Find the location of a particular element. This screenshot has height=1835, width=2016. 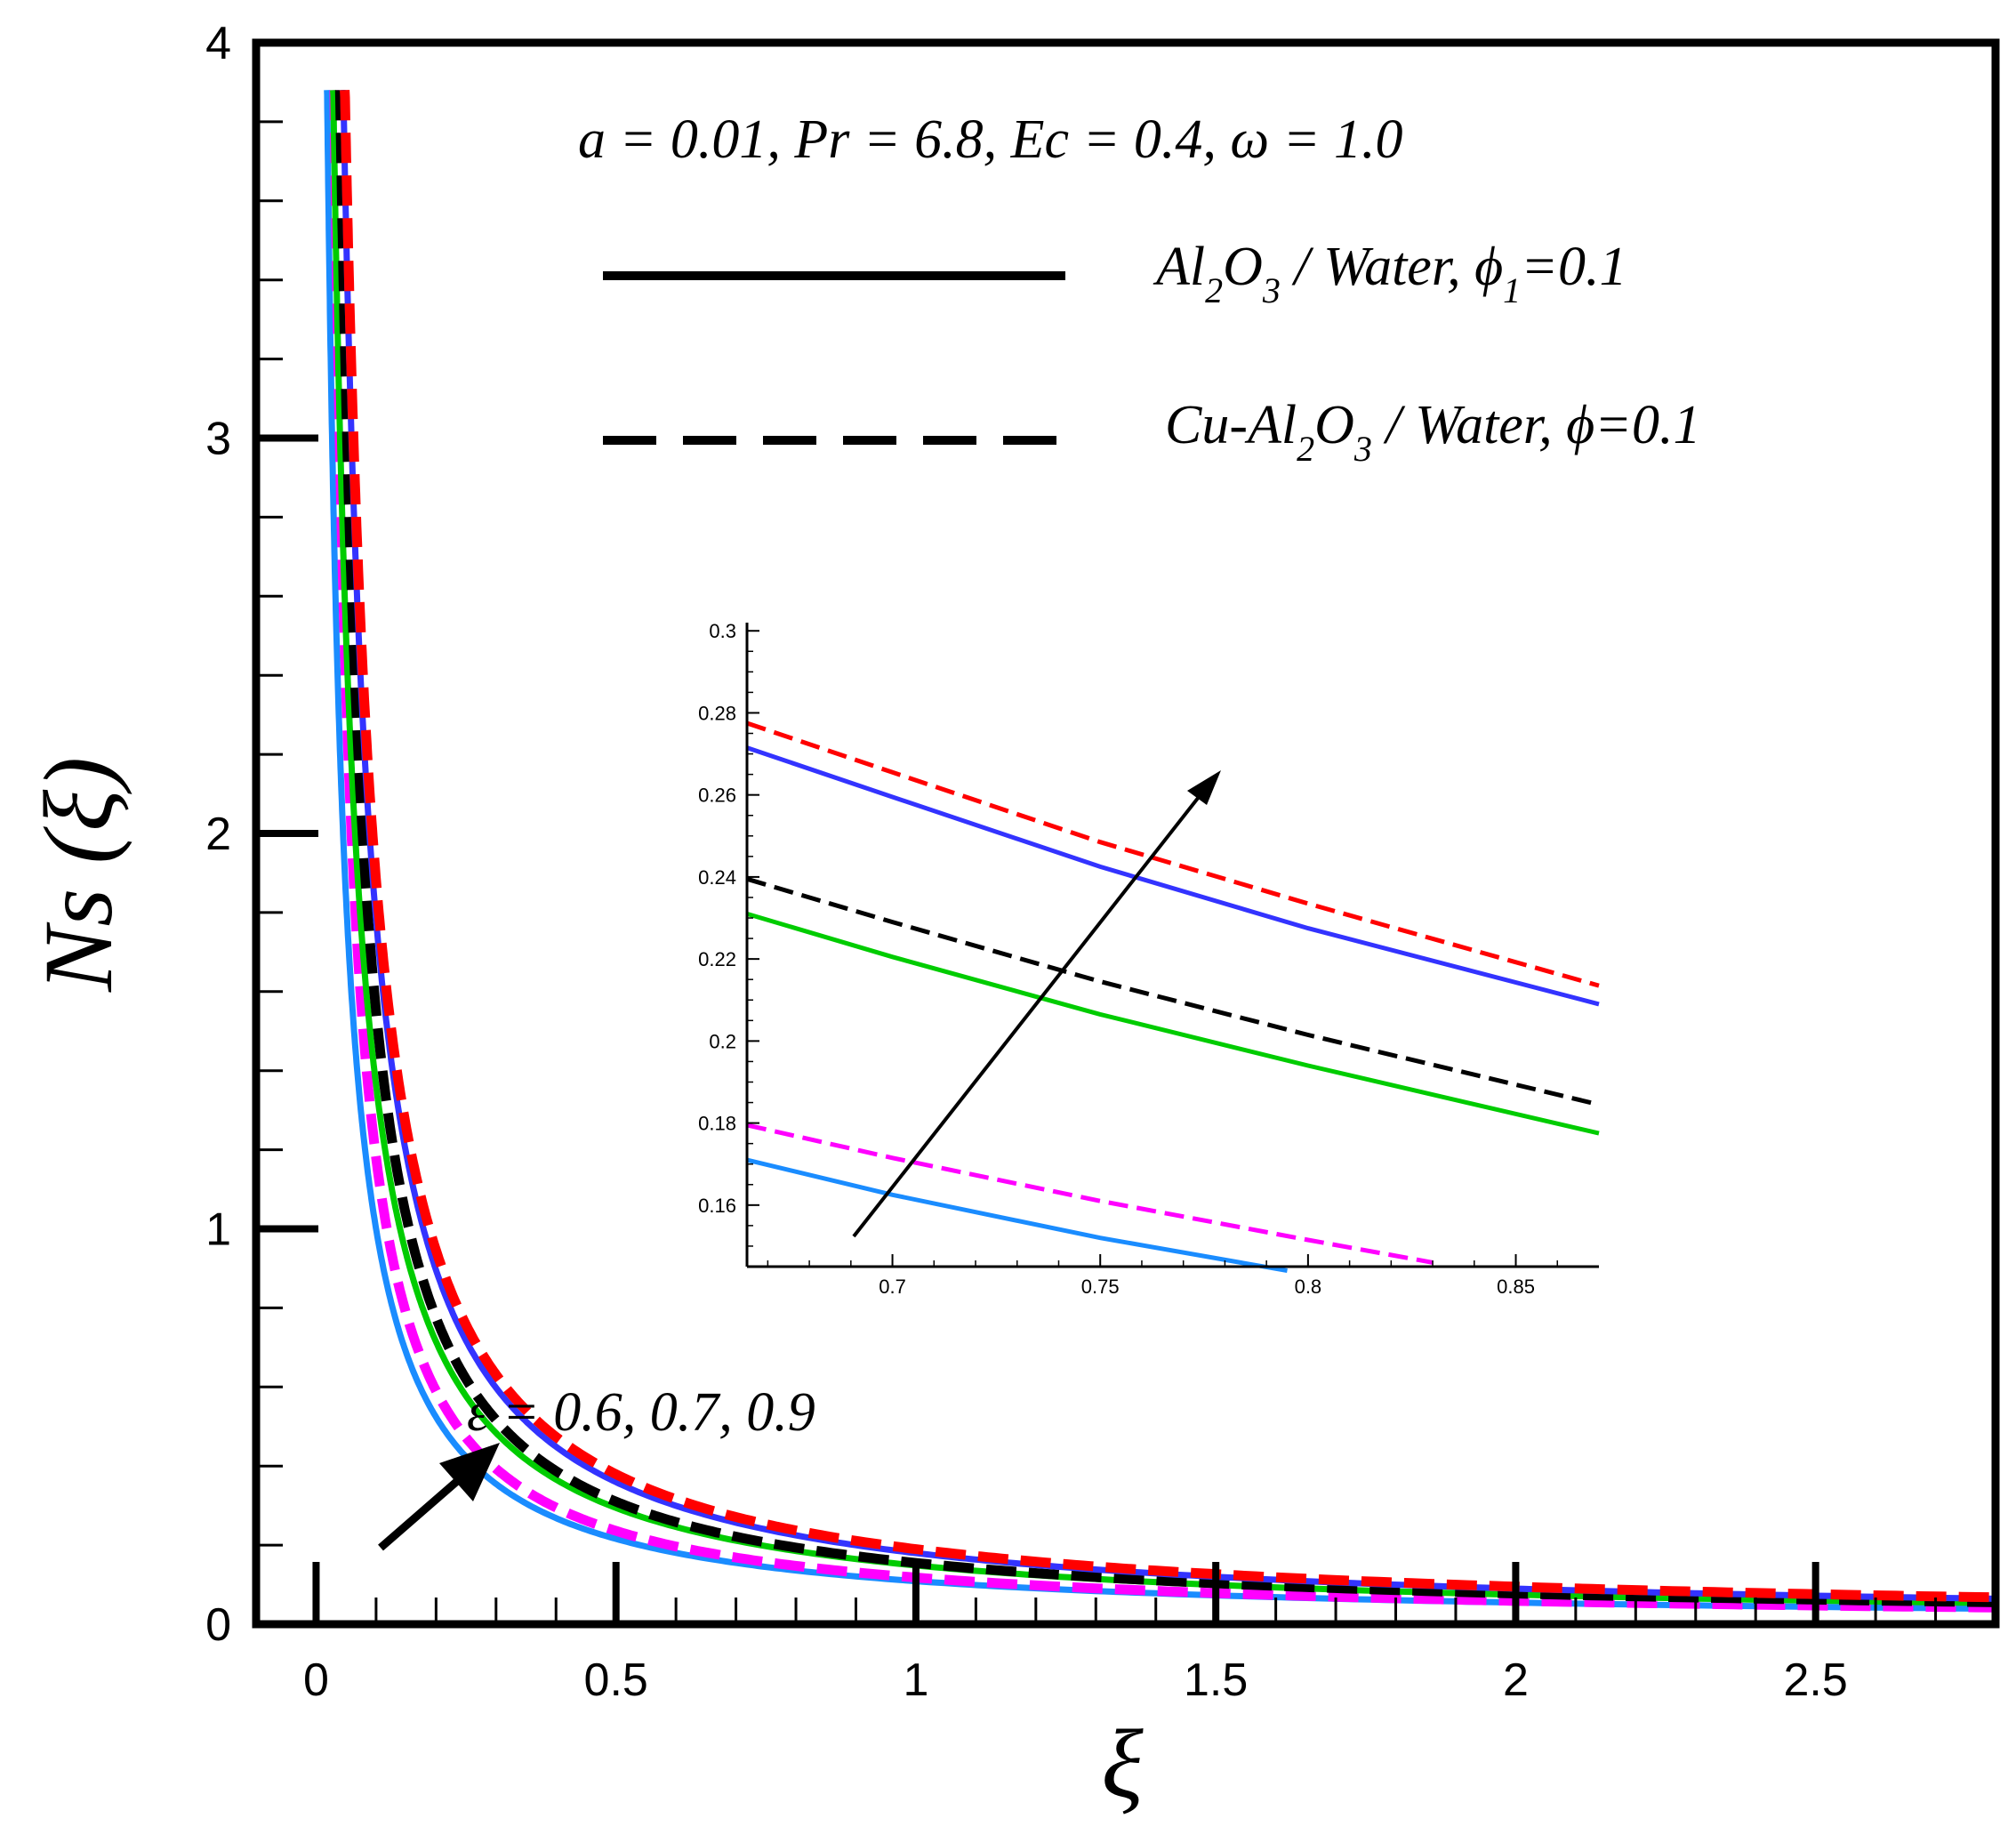

params-text: a = 0.01, Pr = 6.8, Ec = 0.4, ω = 1.0 is located at coordinates (990, 139).